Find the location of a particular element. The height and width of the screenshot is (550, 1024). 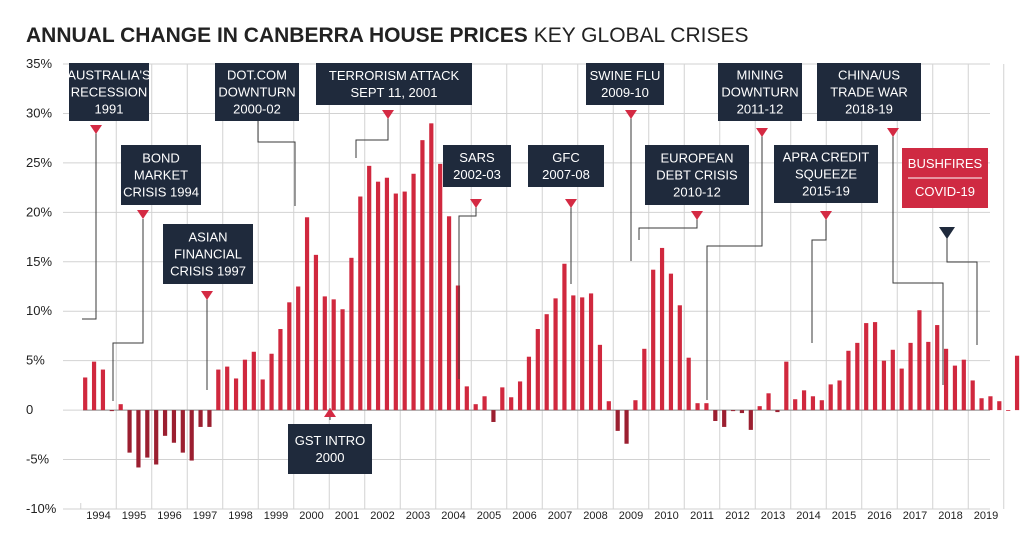

chart-subtitle: KEY GLOBAL CRISES is located at coordinates (641, 35).